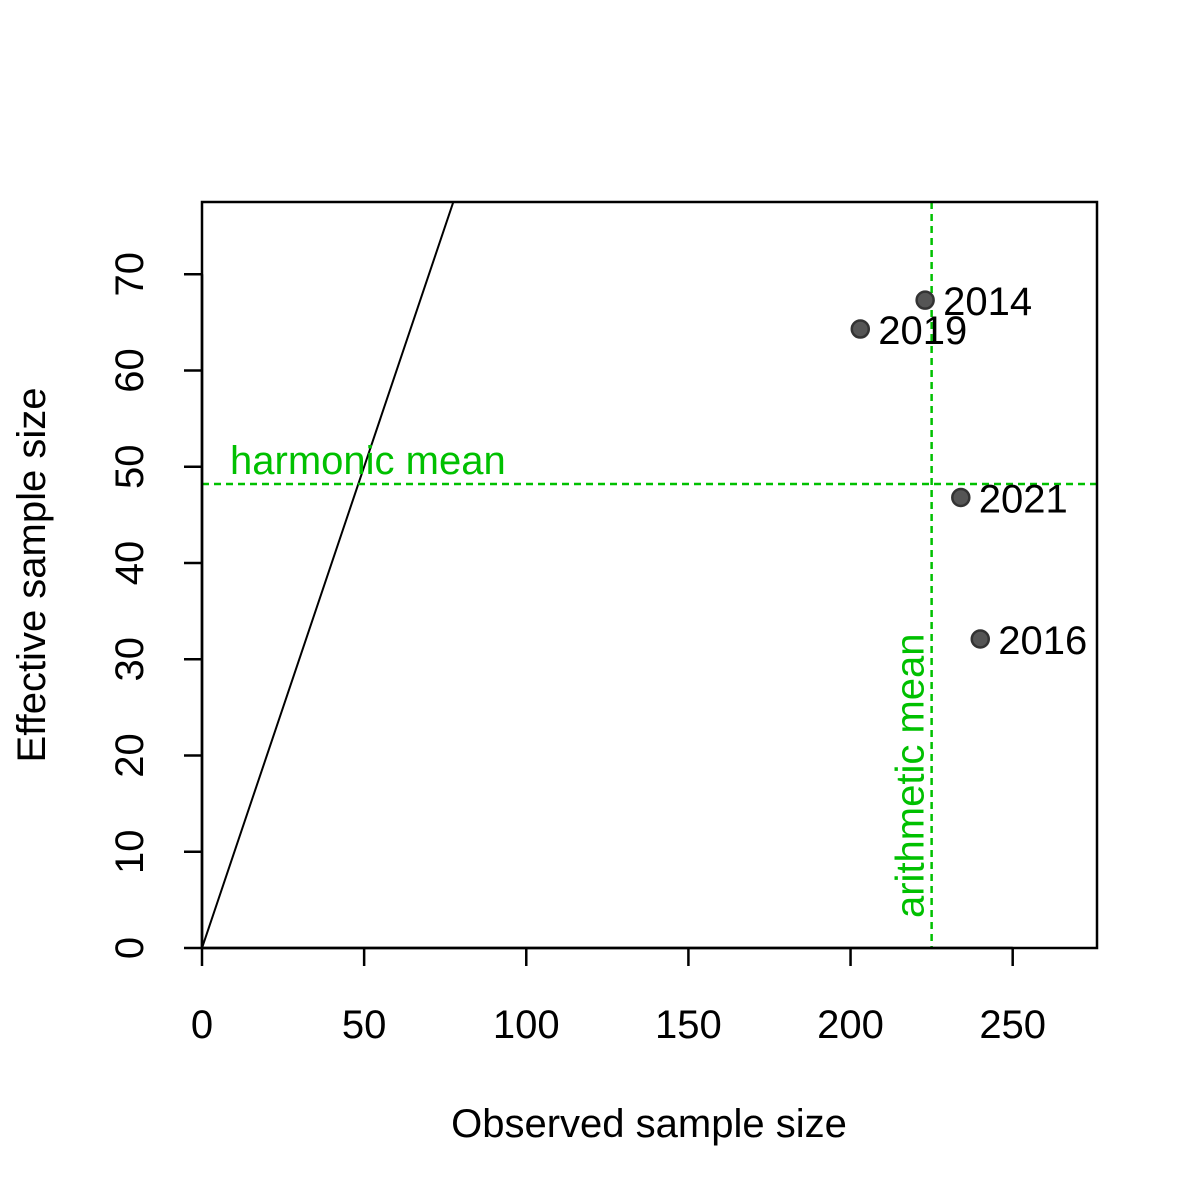  I want to click on x-tick-label: 100, so click(526, 1025).